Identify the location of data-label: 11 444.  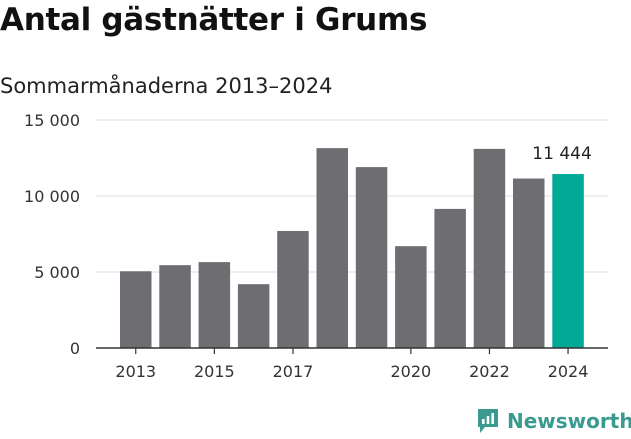
(561, 154).